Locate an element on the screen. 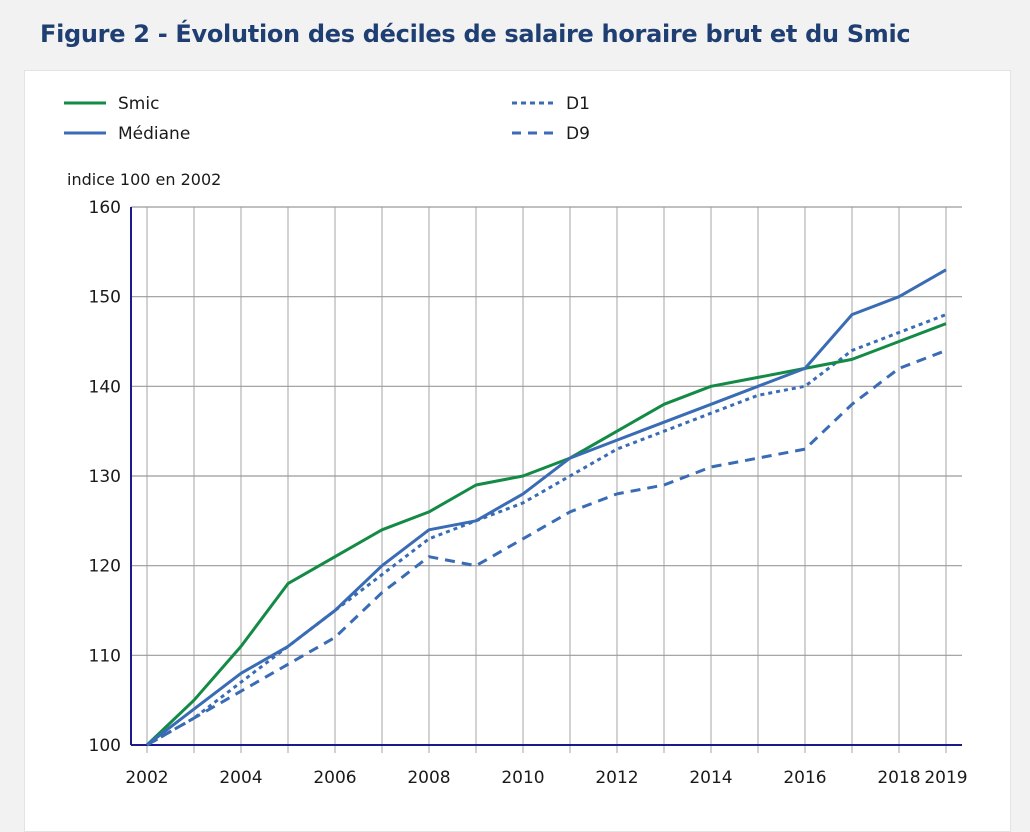  y-tick-label: 130 is located at coordinates (105, 477).